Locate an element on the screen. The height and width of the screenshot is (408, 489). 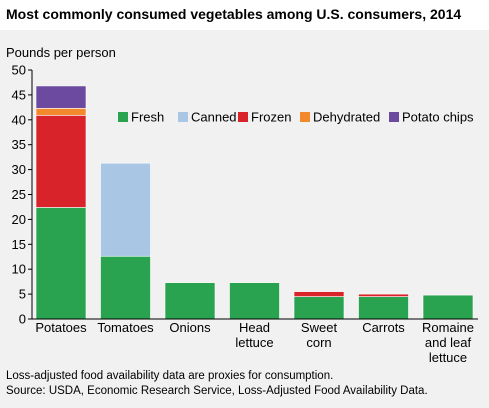
legend-swatch-dehydrated is located at coordinates (305, 117).